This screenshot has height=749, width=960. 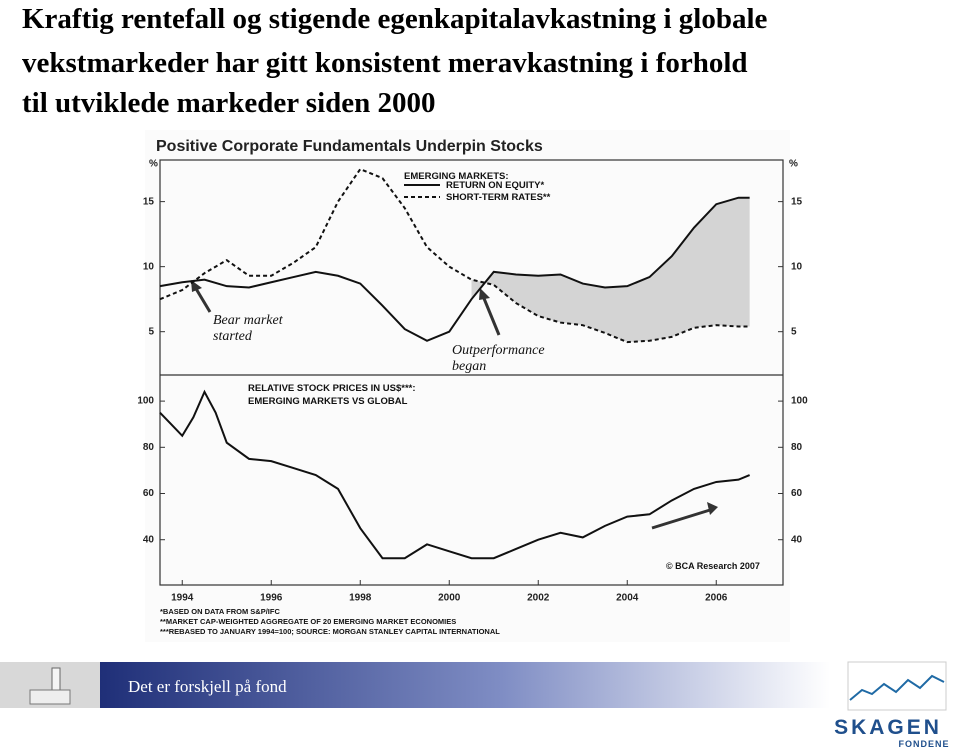 What do you see at coordinates (610, 270) in the screenshot?
I see `spread-area` at bounding box center [610, 270].